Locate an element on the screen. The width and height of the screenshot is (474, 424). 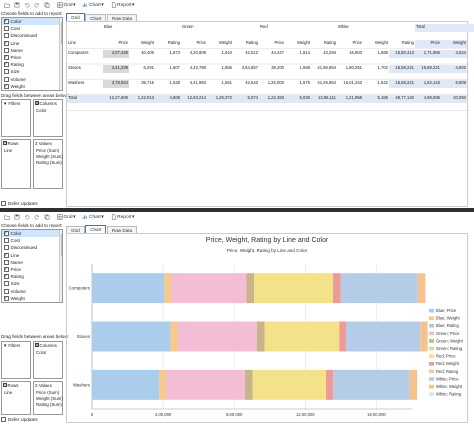
chart-icon is located at coordinates (85, 217).